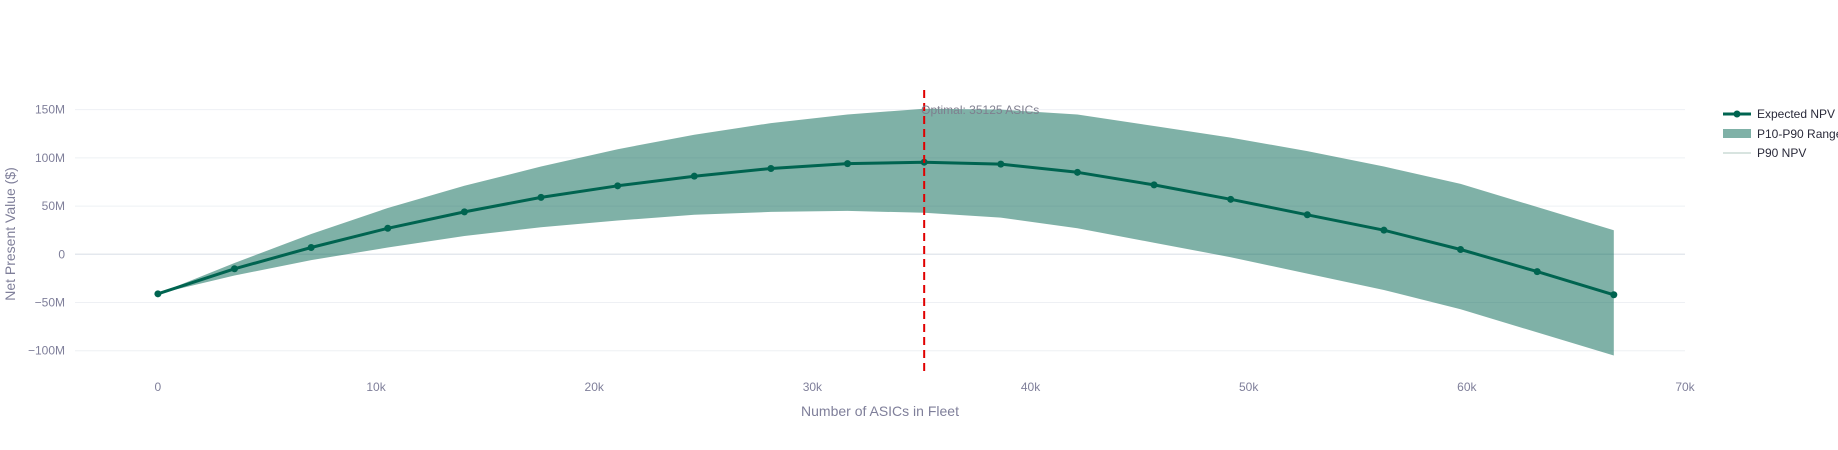  What do you see at coordinates (53, 206) in the screenshot?
I see `y-tick-label: 50M` at bounding box center [53, 206].